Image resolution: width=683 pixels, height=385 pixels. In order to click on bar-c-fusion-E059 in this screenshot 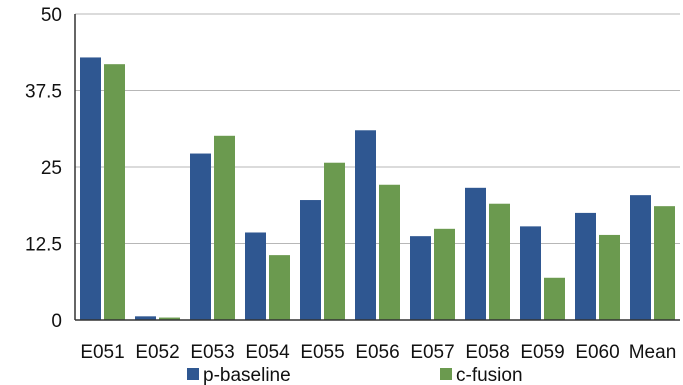, I will do `click(554, 298)`.